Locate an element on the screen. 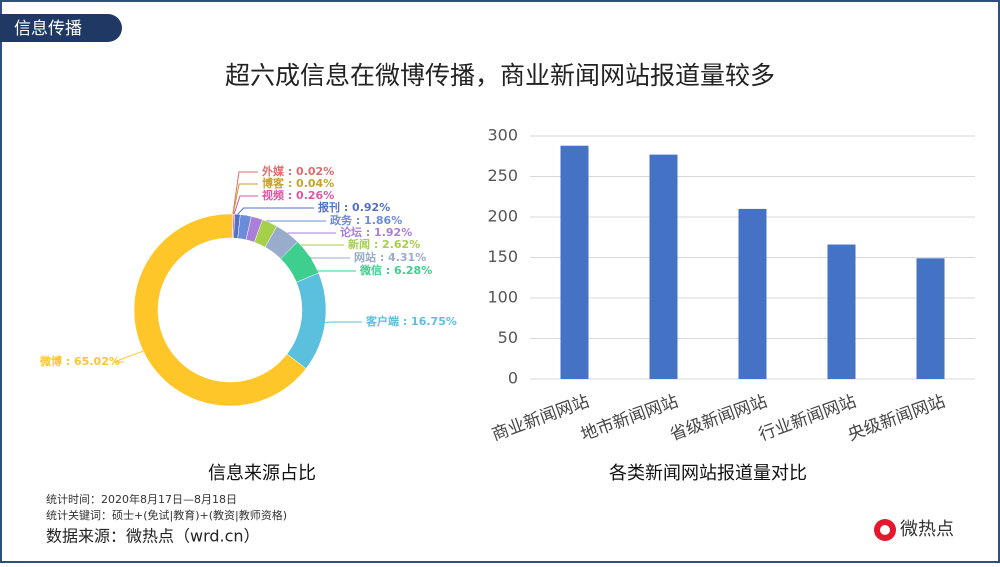  data-label: 新闻 : 2.62% is located at coordinates (384, 244).